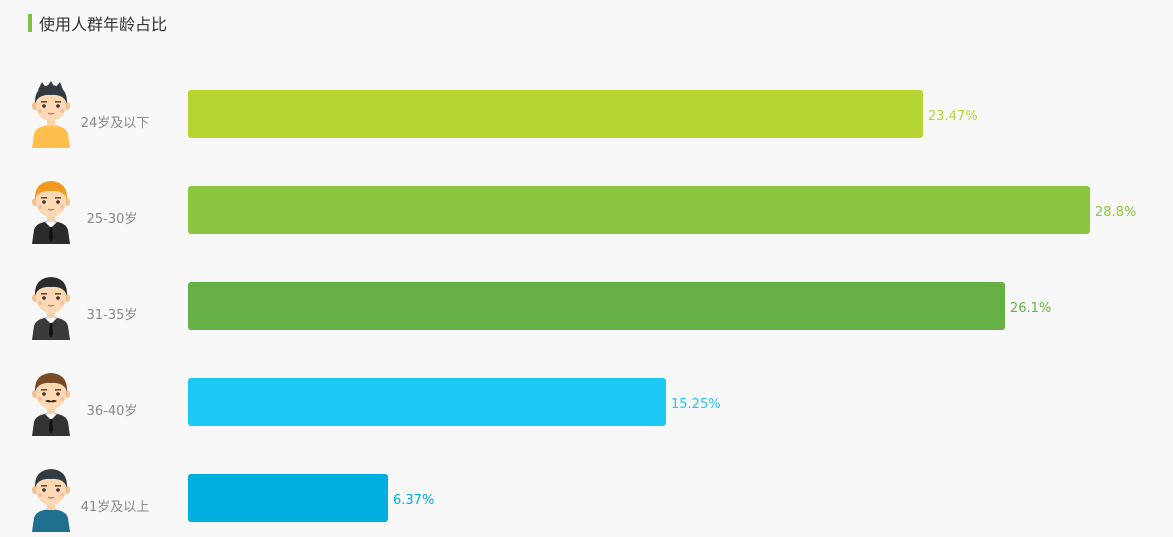 This screenshot has width=1173, height=537. What do you see at coordinates (115, 123) in the screenshot?
I see `category-label: 24岁及以下` at bounding box center [115, 123].